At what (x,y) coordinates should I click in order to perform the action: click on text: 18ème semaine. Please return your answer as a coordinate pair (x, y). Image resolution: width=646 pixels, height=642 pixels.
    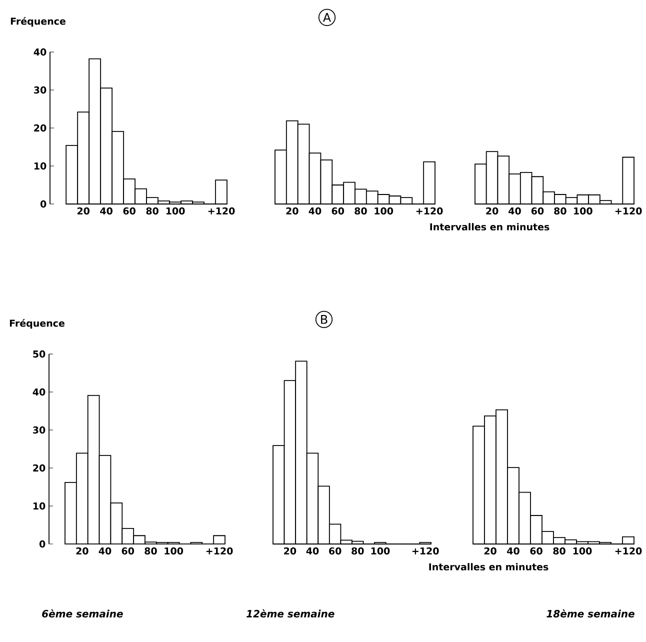
    Looking at the image, I should click on (590, 613).